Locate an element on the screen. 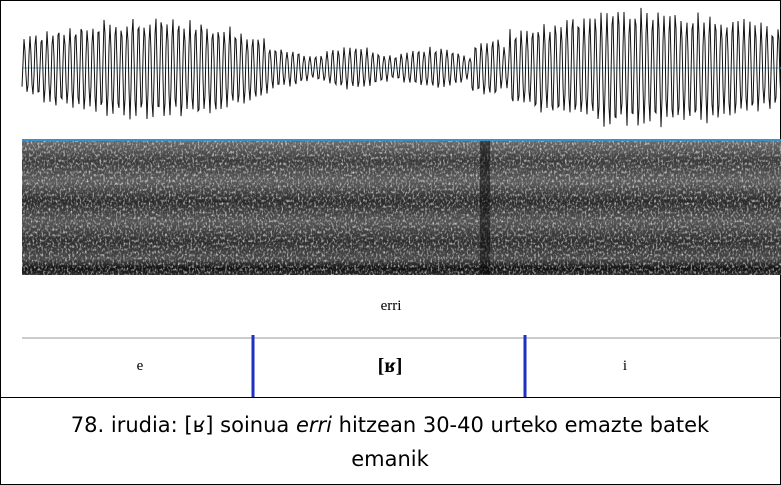  spectrogram-burst is located at coordinates (485, 208).